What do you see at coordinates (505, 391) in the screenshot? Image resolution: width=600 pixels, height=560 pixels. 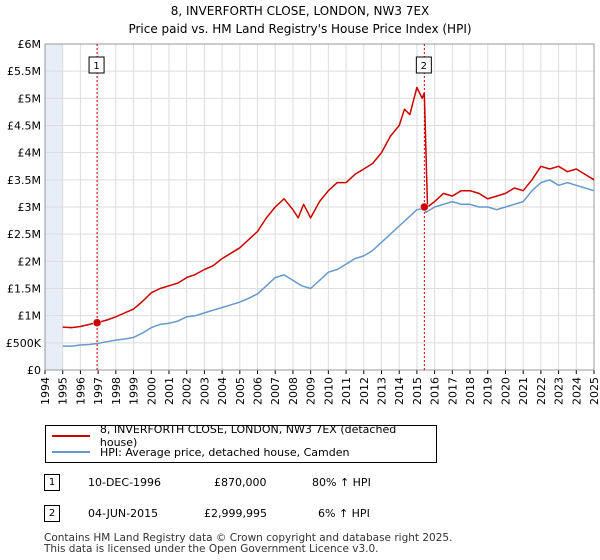 I see `x-tick-label: 2020` at bounding box center [505, 391].